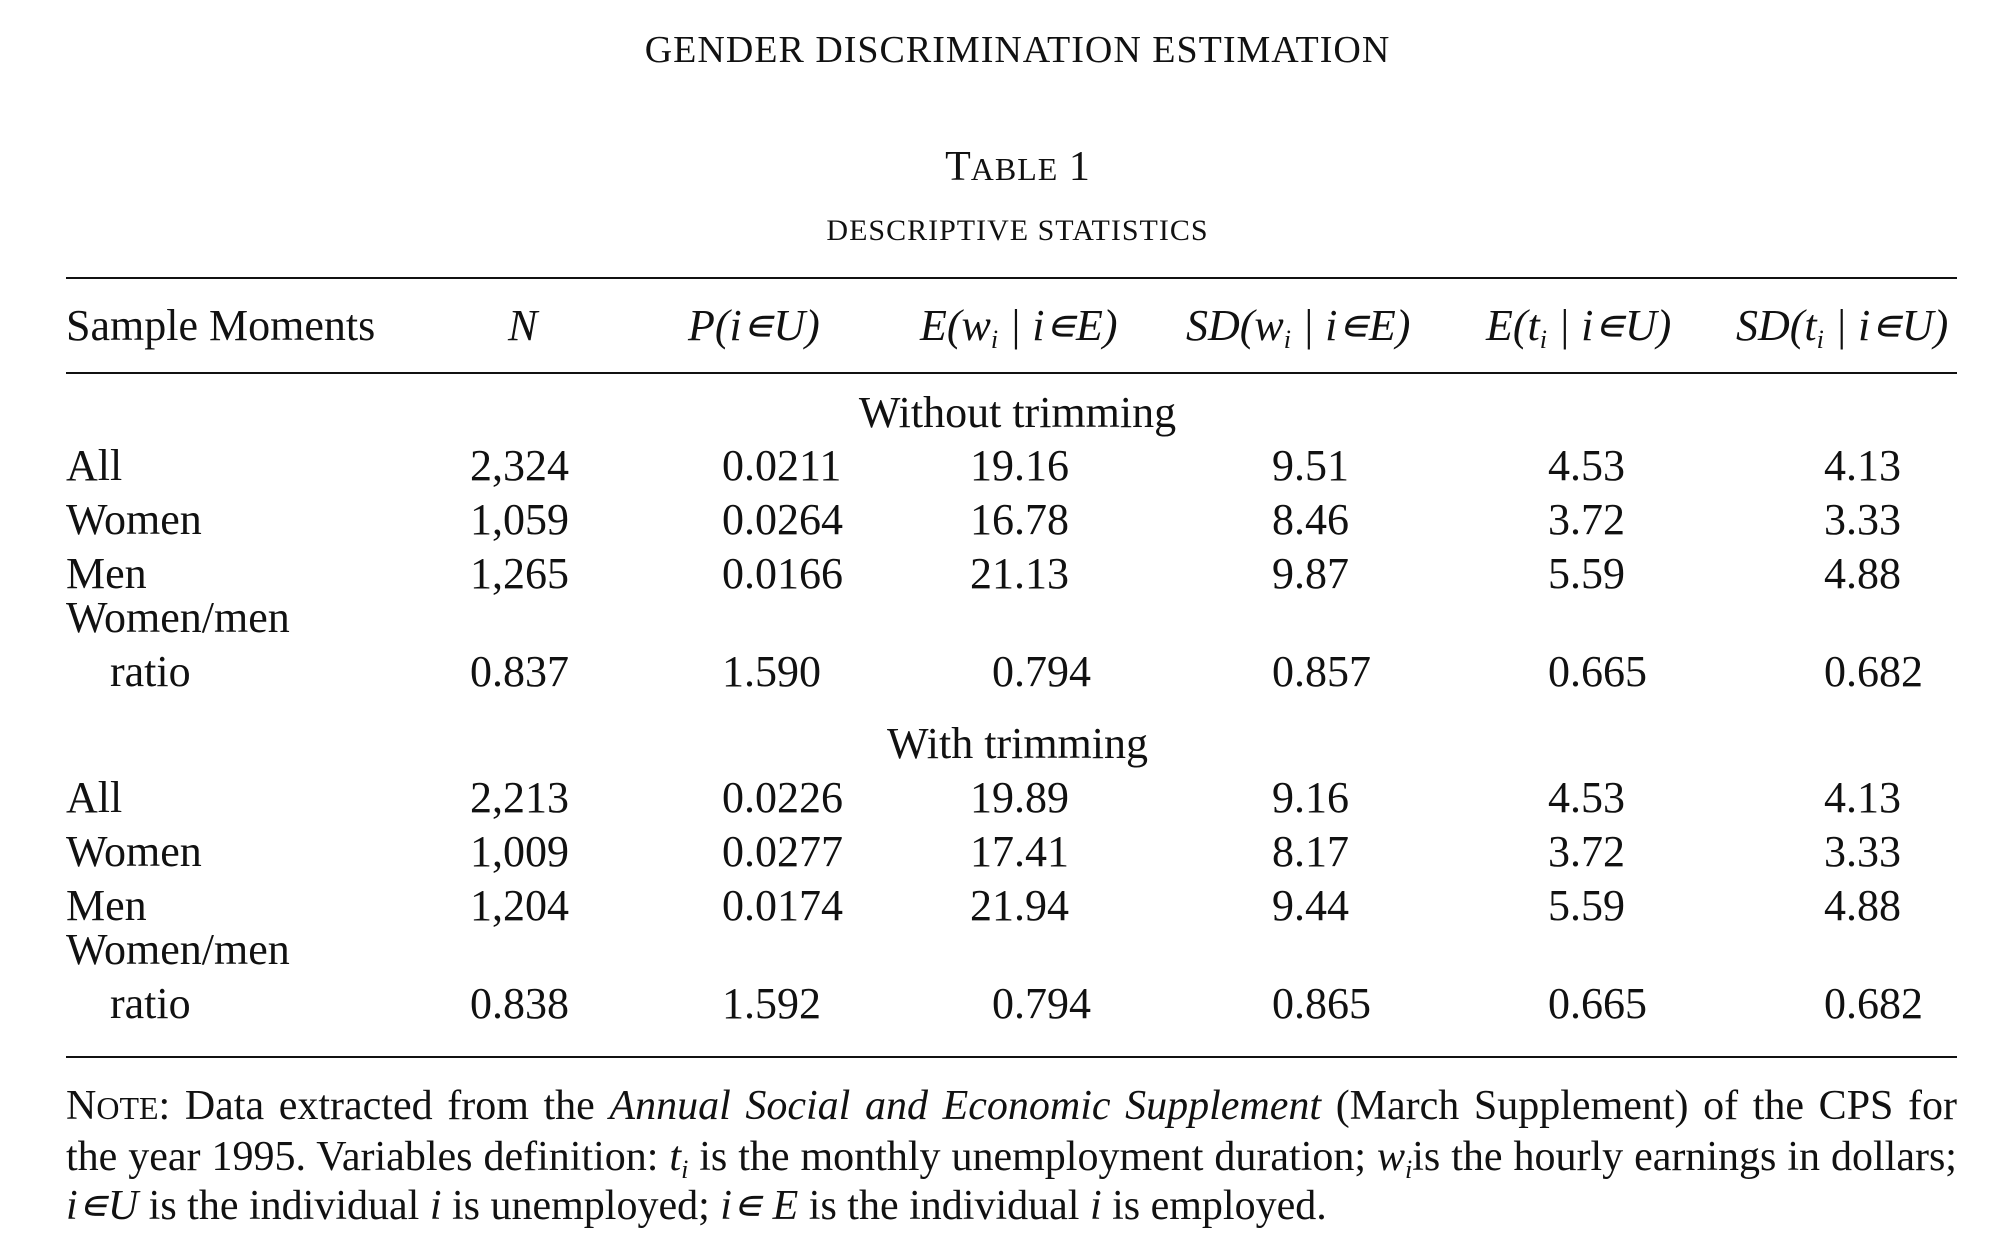  I want to click on table-title: TABLE 1, so click(995, 167).